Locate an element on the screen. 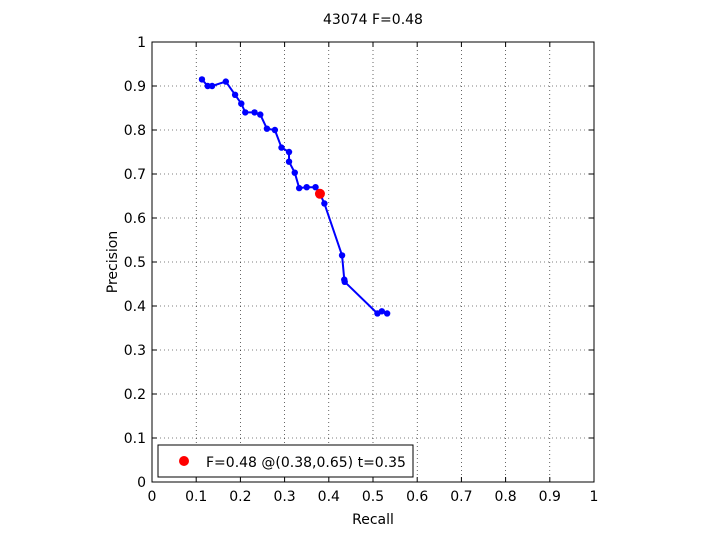 The height and width of the screenshot is (540, 720). y-tick-label: 0.6 is located at coordinates (135, 219).